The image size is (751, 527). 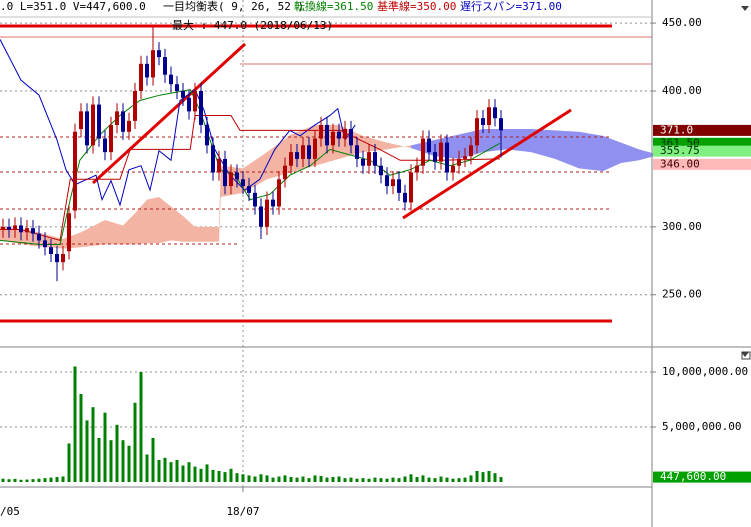 I want to click on y-tick-label: 300.00, so click(x=682, y=226).